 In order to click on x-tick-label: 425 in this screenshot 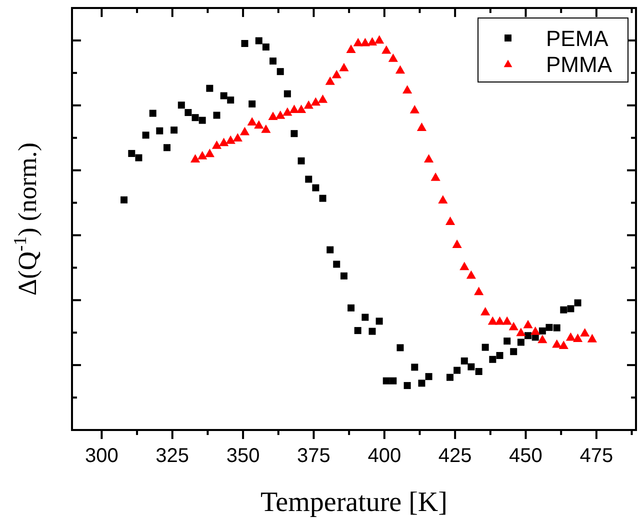, I will do `click(455, 456)`.